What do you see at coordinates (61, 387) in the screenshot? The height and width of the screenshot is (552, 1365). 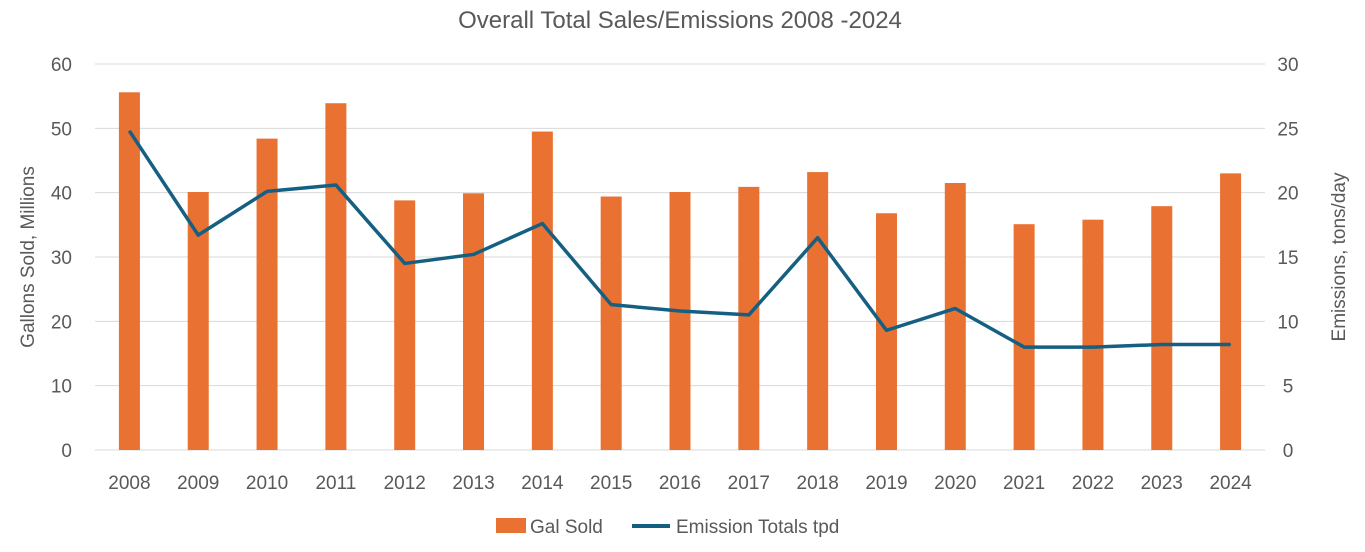 I see `y-tick-label: 10` at bounding box center [61, 387].